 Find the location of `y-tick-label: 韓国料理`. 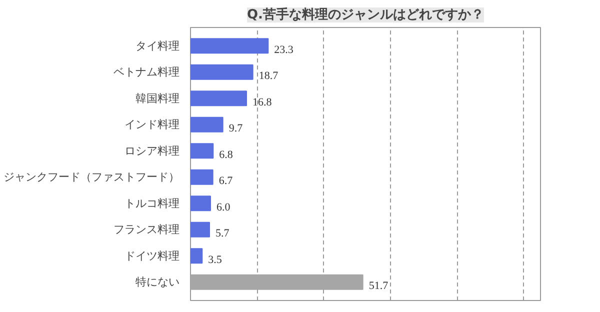

y-tick-label: 韓国料理 is located at coordinates (158, 98).